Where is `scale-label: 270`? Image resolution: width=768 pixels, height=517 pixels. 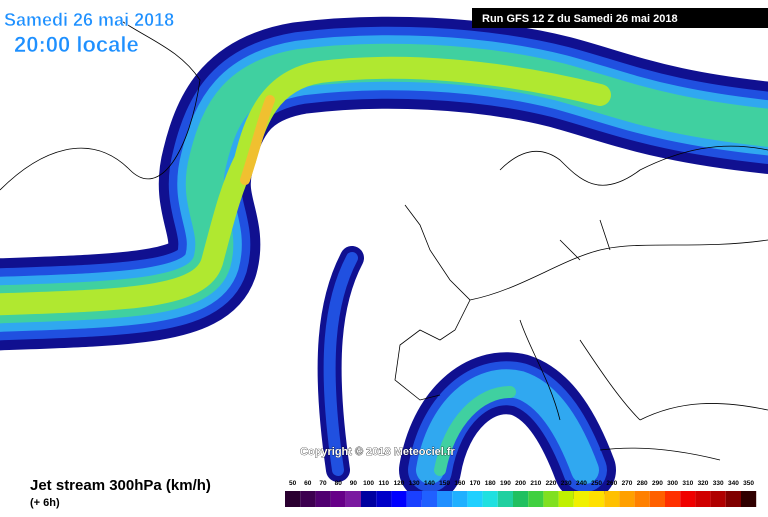
scale-label: 270 is located at coordinates (627, 483).